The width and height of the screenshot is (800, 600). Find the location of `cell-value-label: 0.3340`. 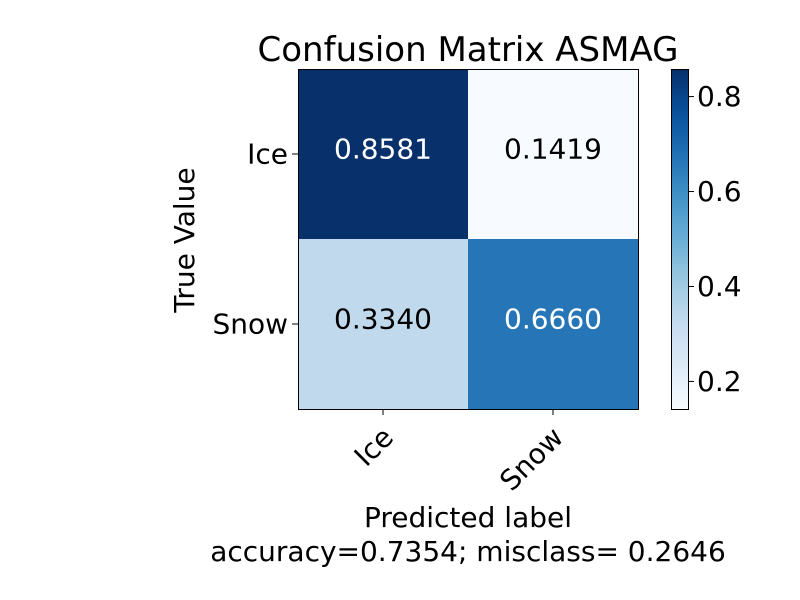

cell-value-label: 0.3340 is located at coordinates (383, 319).